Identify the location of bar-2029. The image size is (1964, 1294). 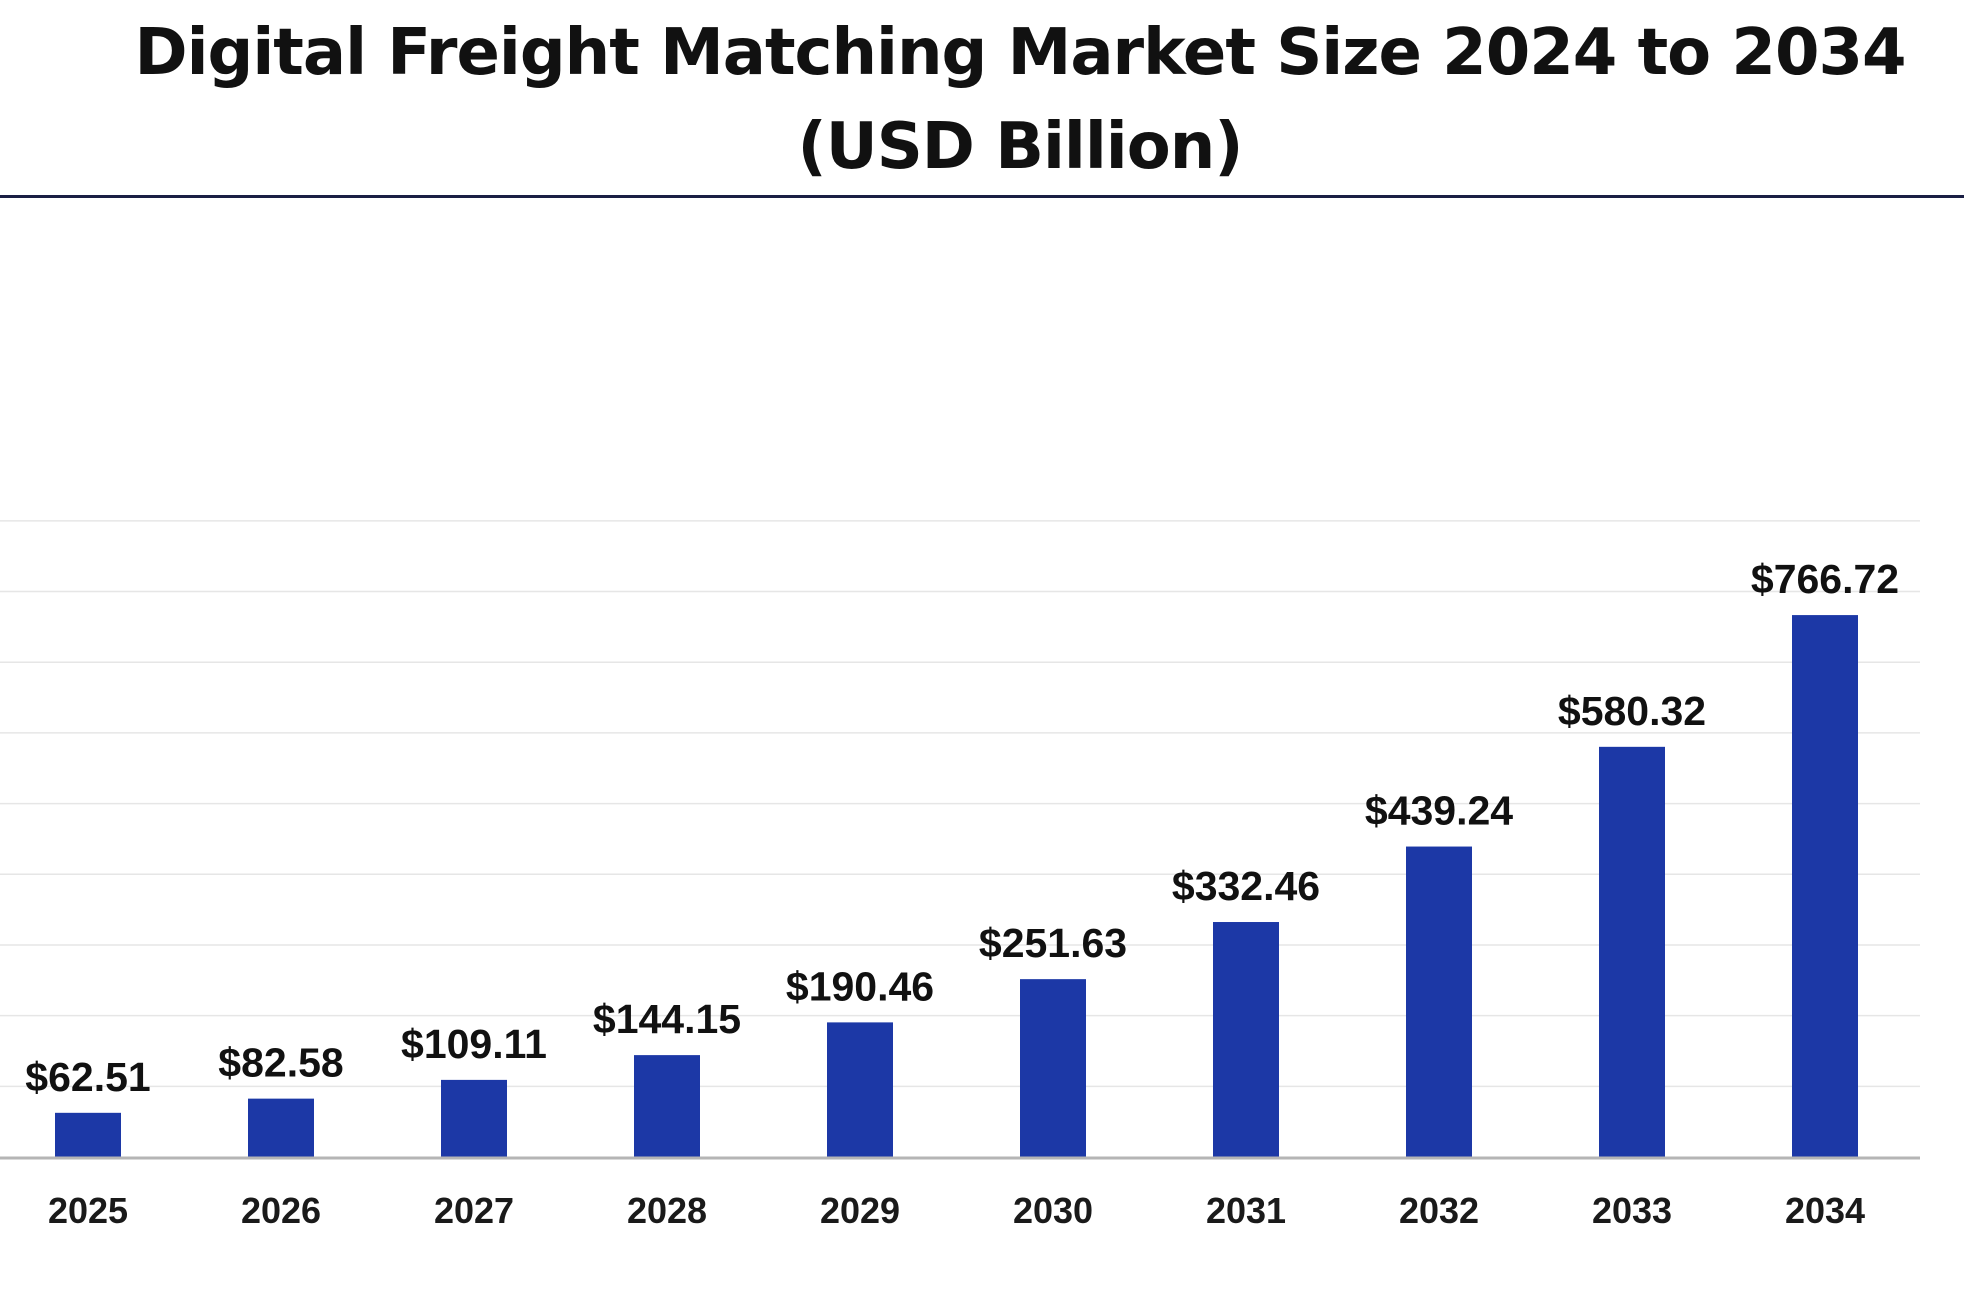
(860, 1089).